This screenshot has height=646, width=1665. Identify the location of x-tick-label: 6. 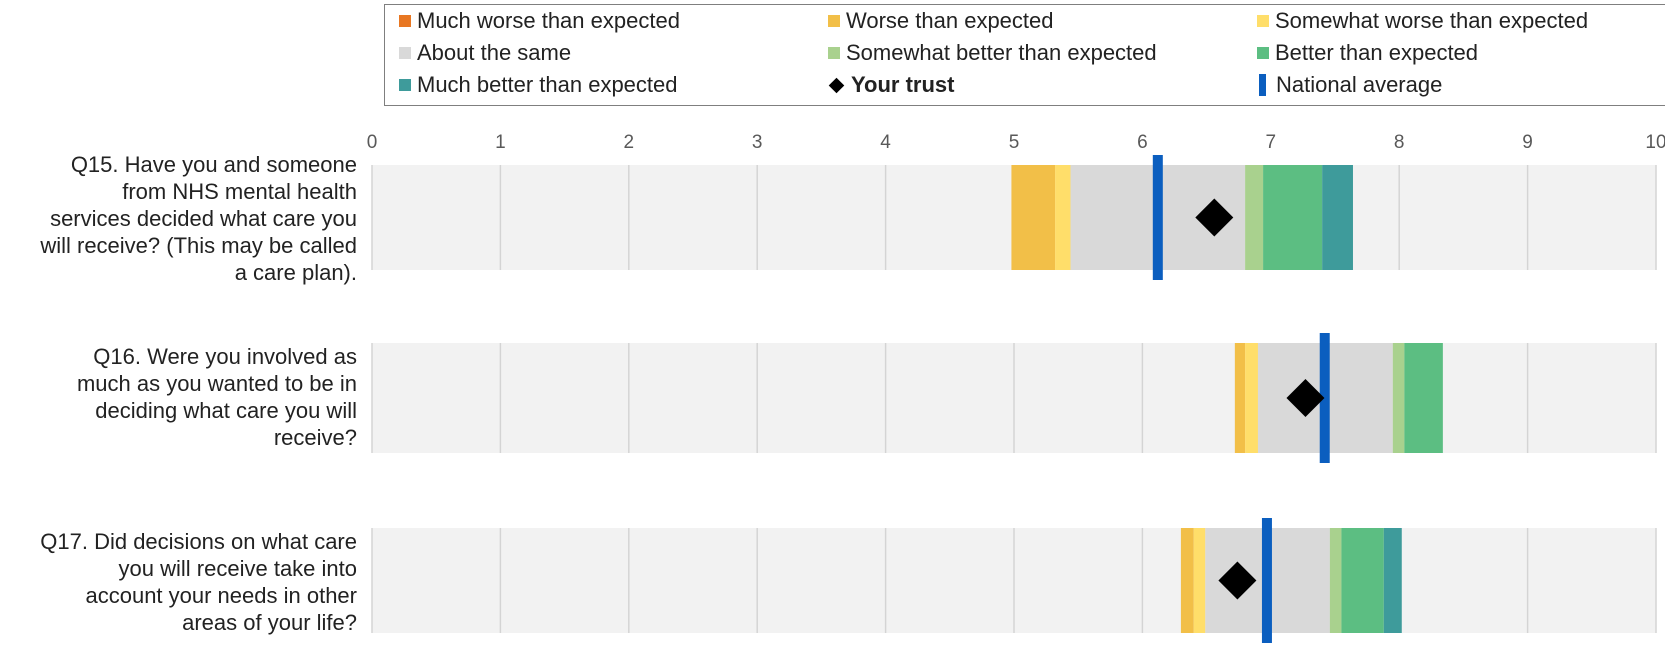
(1142, 142).